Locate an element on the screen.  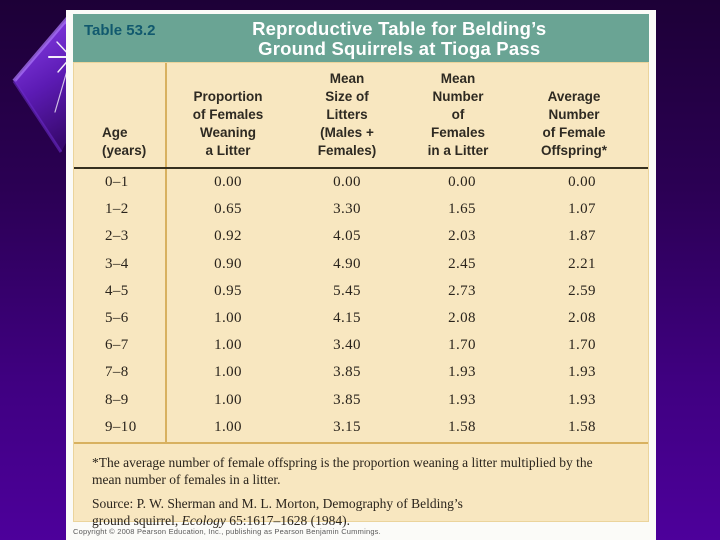
cell-offspring: 1.07 is located at coordinates (582, 209).